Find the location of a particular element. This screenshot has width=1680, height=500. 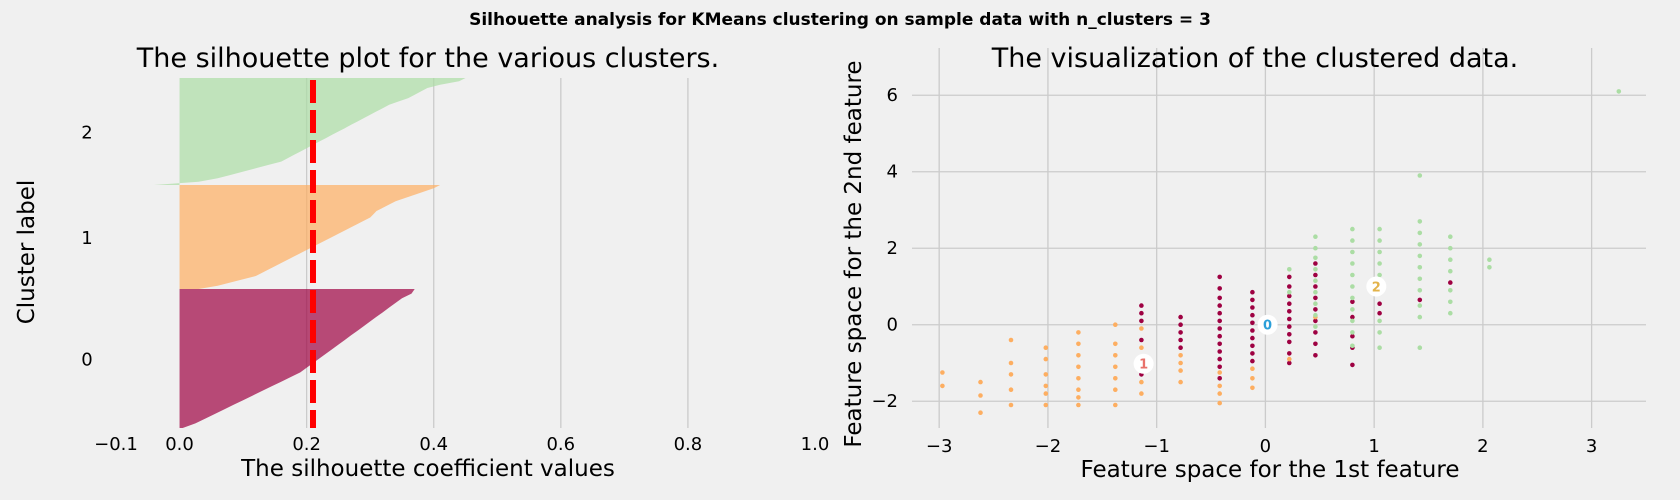

scatter-x-ticks: −3 −2 −1 0 1 2 3 is located at coordinates (1261, 446).